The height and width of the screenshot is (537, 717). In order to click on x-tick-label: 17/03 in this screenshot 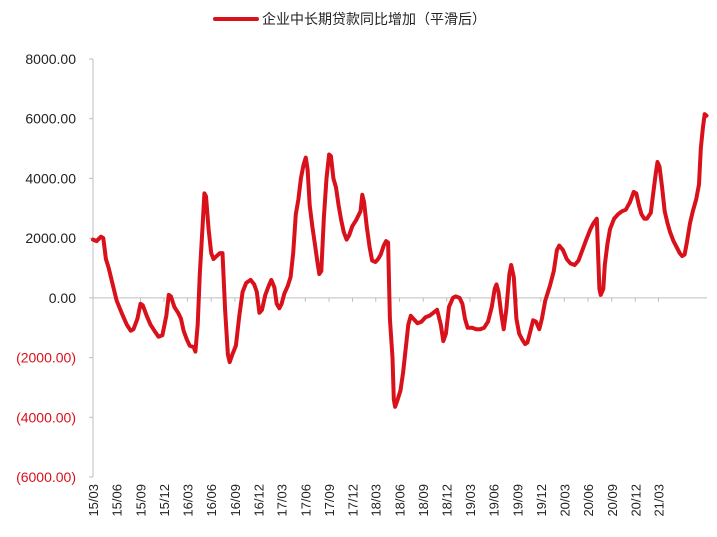, I will do `click(282, 500)`.